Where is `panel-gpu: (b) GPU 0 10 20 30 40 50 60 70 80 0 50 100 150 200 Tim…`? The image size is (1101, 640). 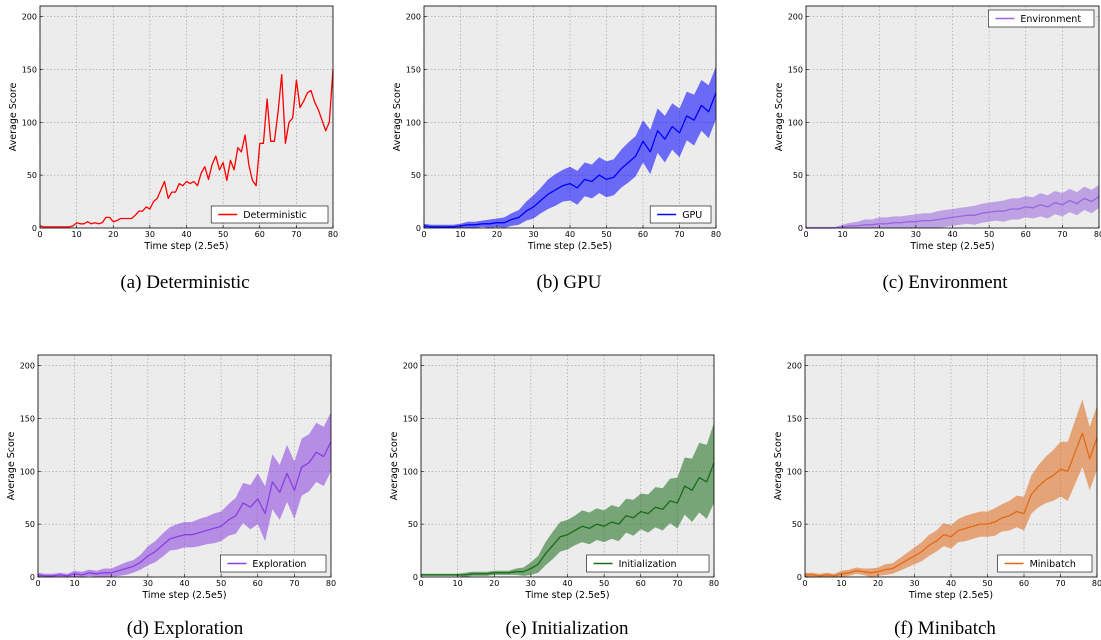
panel-gpu: (b) GPU 0 10 20 30 40 50 60 70 80 0 50 100 150 200 Tim… is located at coordinates (556, 149).